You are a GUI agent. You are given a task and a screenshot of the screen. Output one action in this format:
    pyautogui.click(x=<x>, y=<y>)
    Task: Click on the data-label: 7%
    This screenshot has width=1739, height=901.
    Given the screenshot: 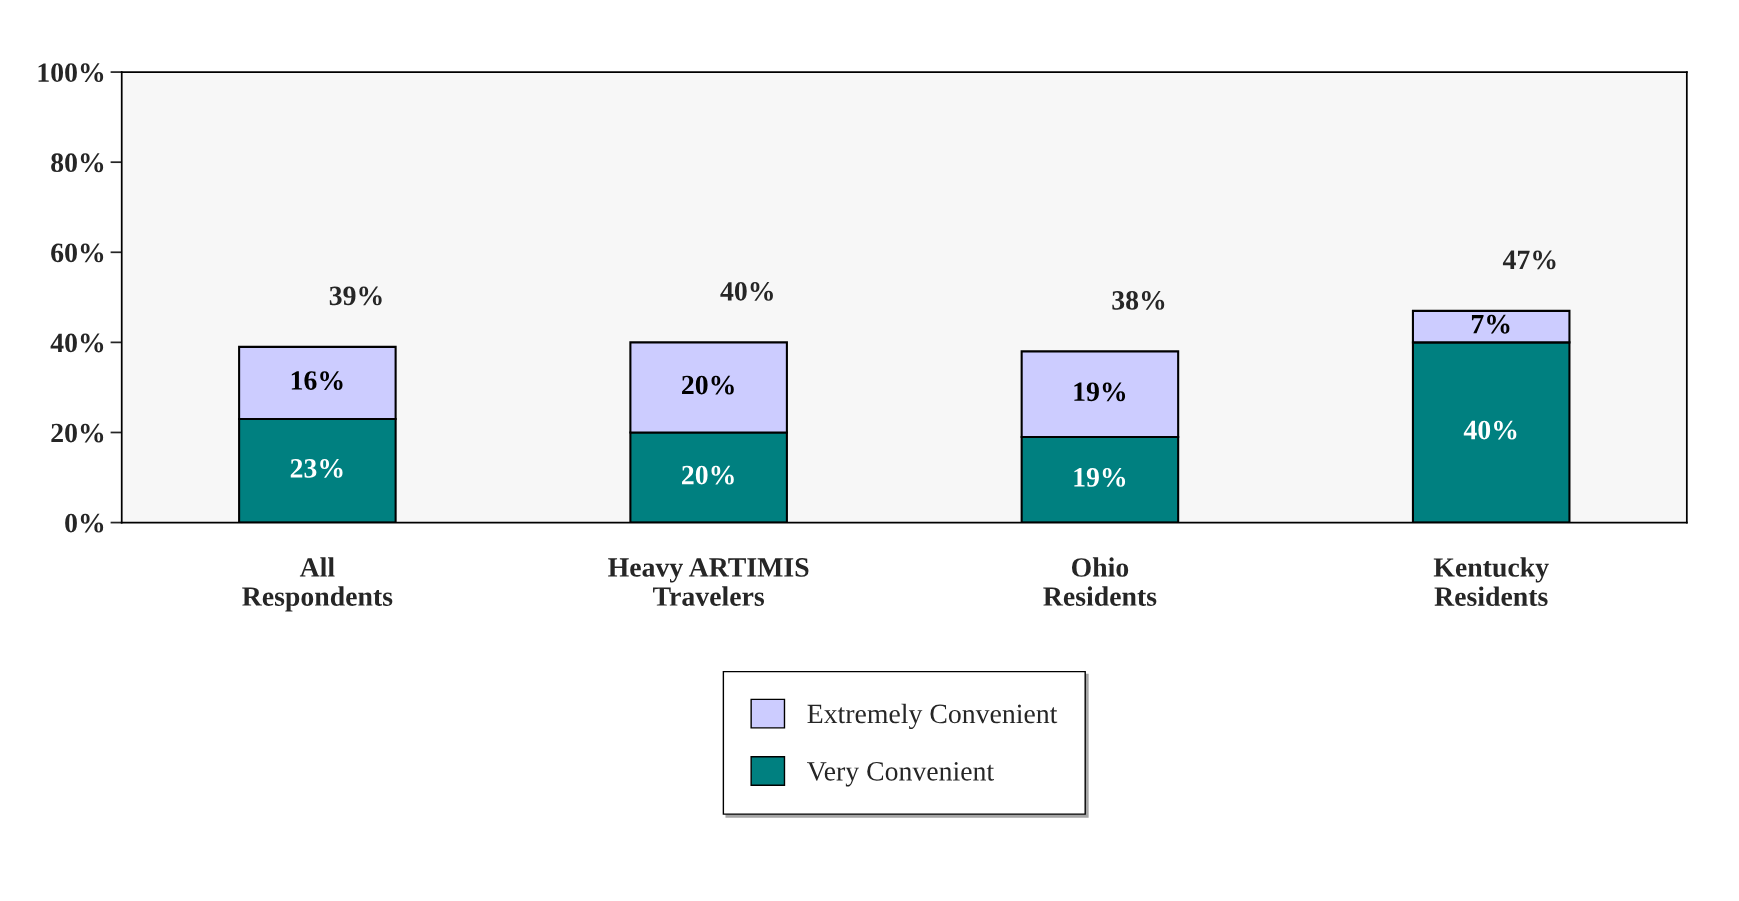 What is the action you would take?
    pyautogui.click(x=1490, y=324)
    